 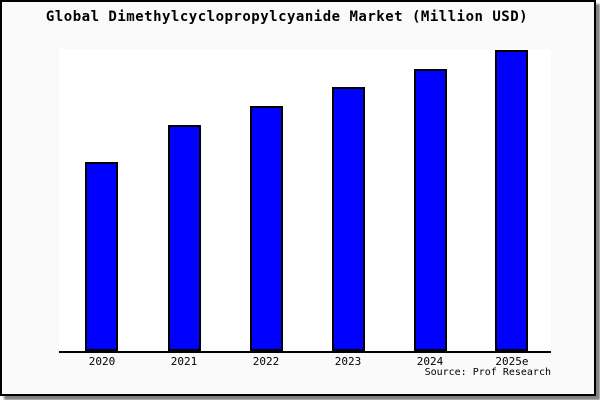 I want to click on bar-2023, so click(x=348, y=219).